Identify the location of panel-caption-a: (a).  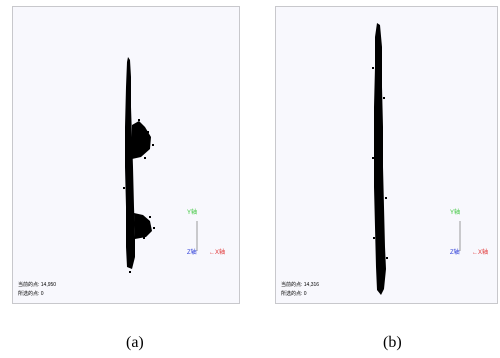
(135, 342).